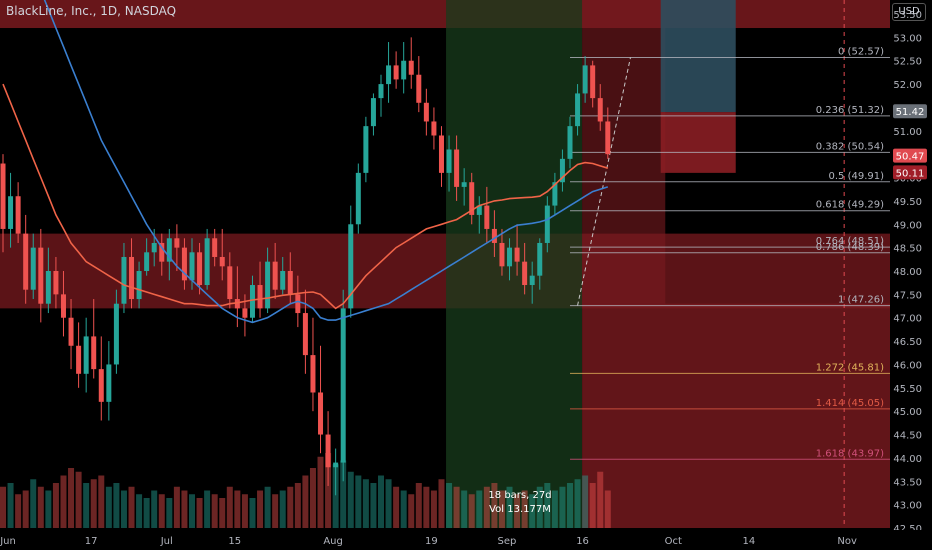  What do you see at coordinates (907, 202) in the screenshot?
I see `price-tick-label: 49.50` at bounding box center [907, 202].